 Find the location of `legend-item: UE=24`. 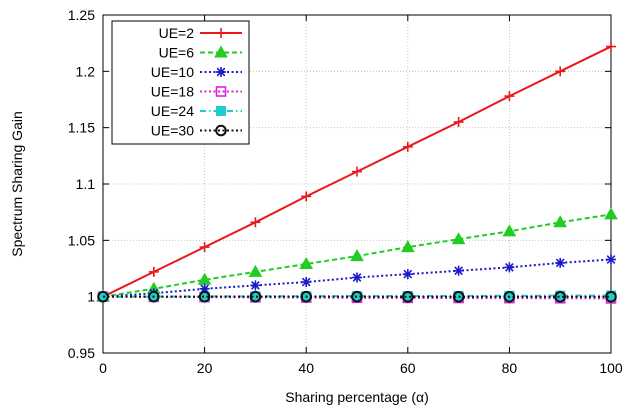

legend-item: UE=24 is located at coordinates (196, 111).